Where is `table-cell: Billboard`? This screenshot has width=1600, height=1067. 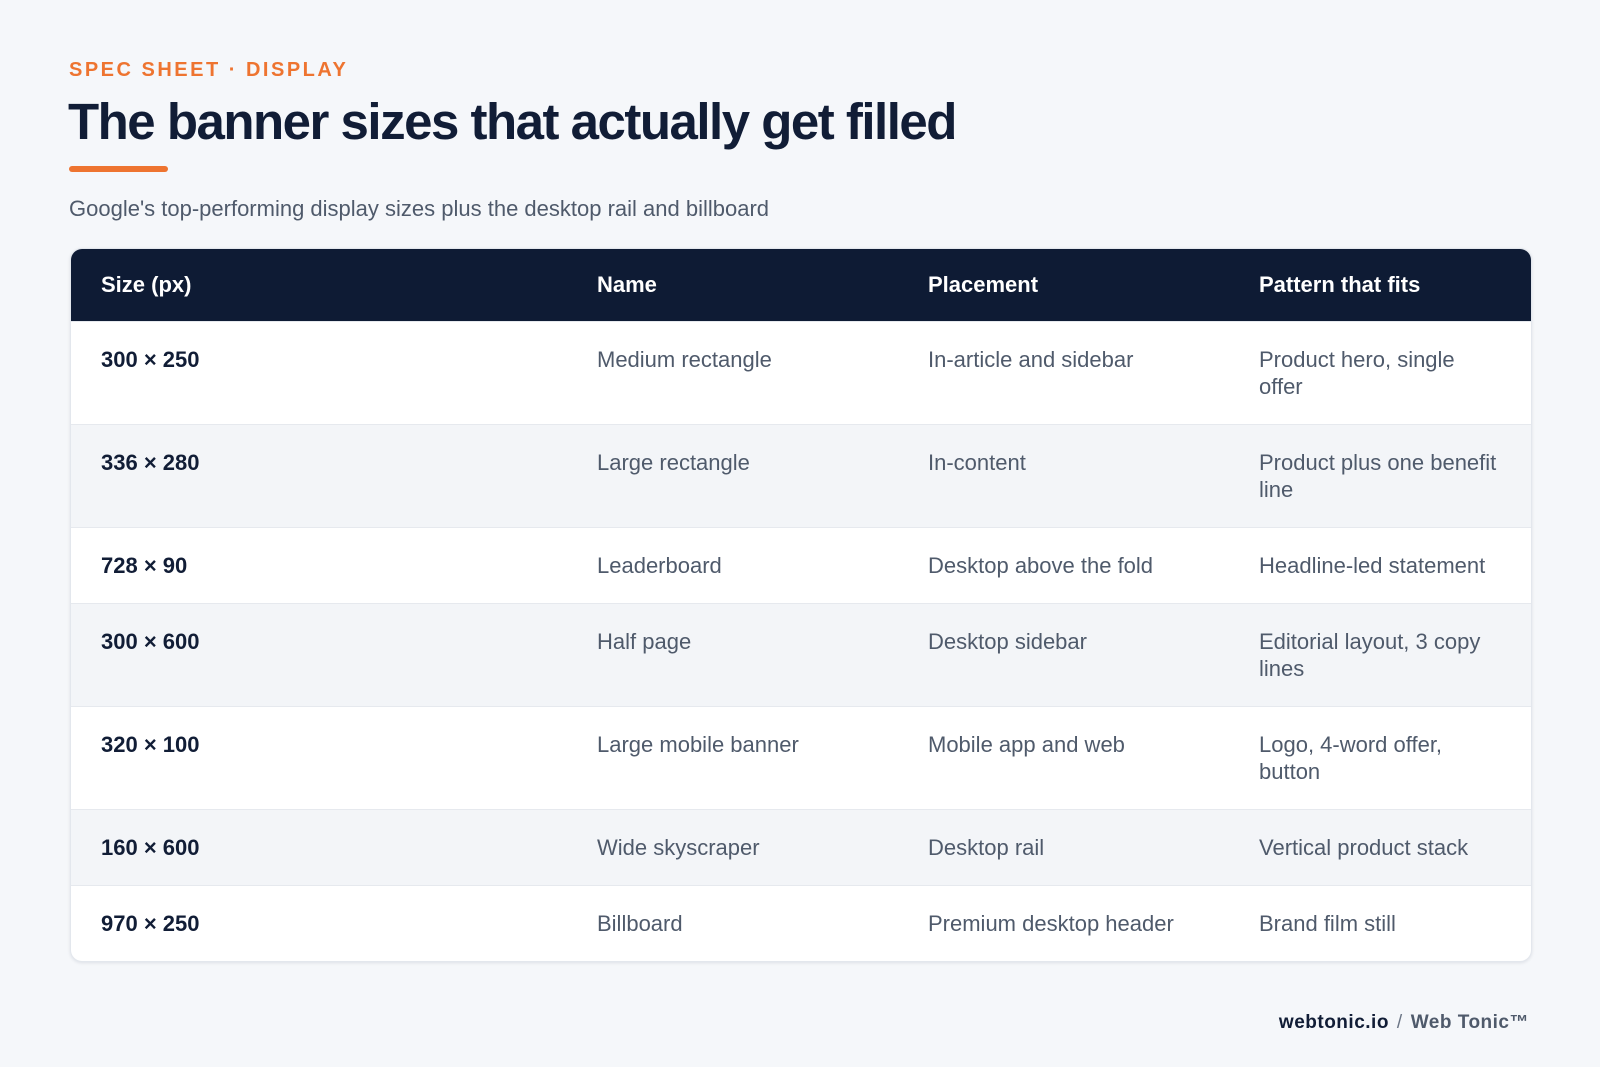 table-cell: Billboard is located at coordinates (732, 923).